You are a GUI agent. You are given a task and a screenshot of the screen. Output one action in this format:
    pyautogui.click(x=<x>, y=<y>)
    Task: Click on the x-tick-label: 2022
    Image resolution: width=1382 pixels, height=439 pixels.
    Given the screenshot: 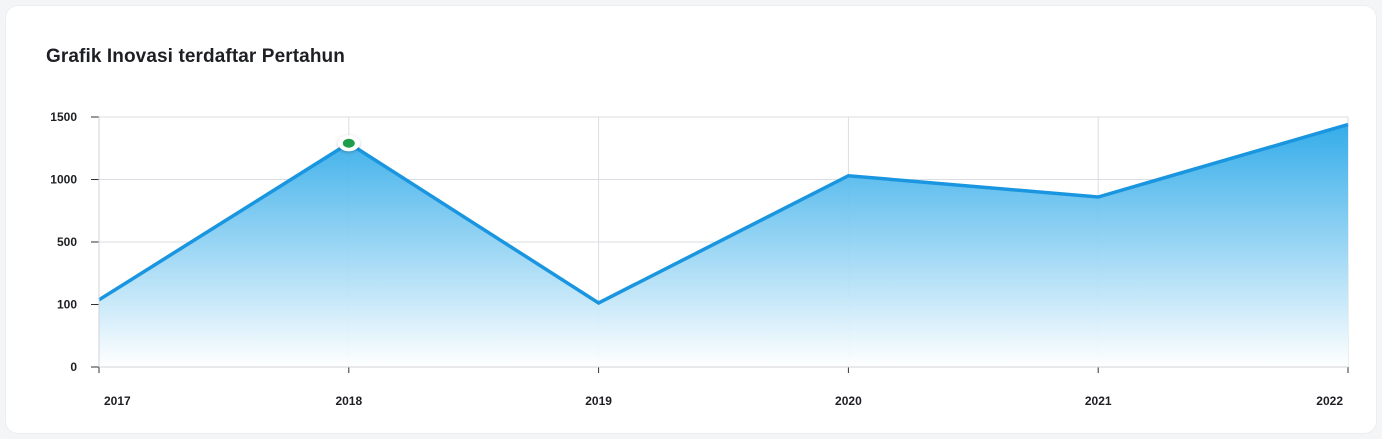 What is the action you would take?
    pyautogui.click(x=1329, y=401)
    